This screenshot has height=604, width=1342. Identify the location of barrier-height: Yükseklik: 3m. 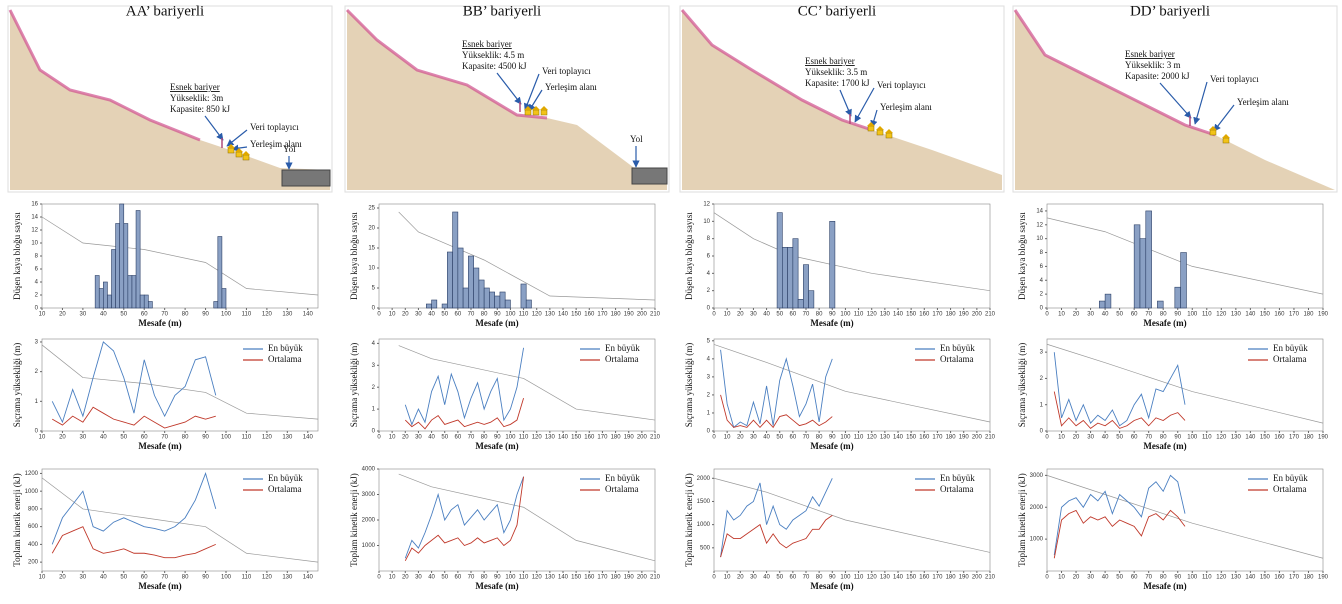
(196, 98).